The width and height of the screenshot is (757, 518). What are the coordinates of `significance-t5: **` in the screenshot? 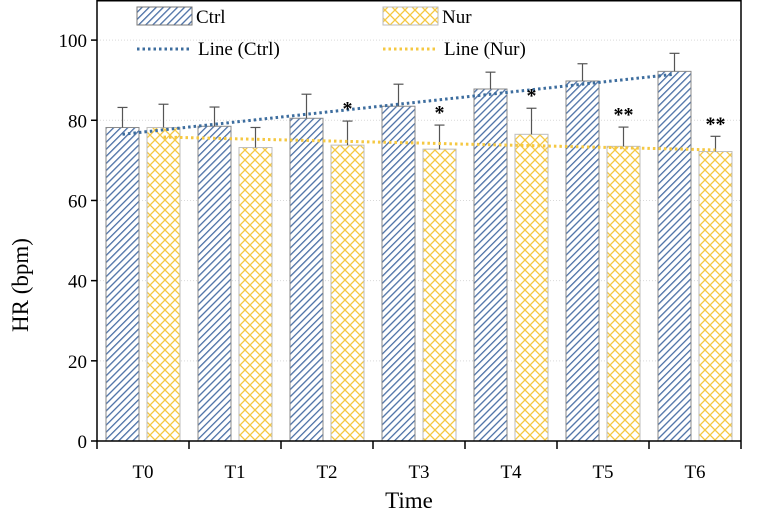 It's located at (624, 115).